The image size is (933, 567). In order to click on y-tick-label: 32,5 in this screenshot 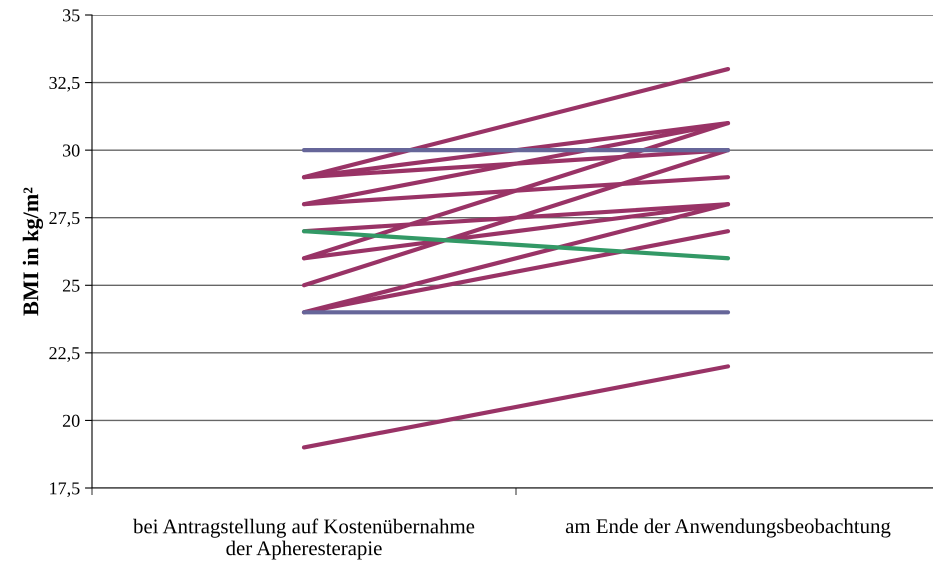, I will do `click(64, 84)`.